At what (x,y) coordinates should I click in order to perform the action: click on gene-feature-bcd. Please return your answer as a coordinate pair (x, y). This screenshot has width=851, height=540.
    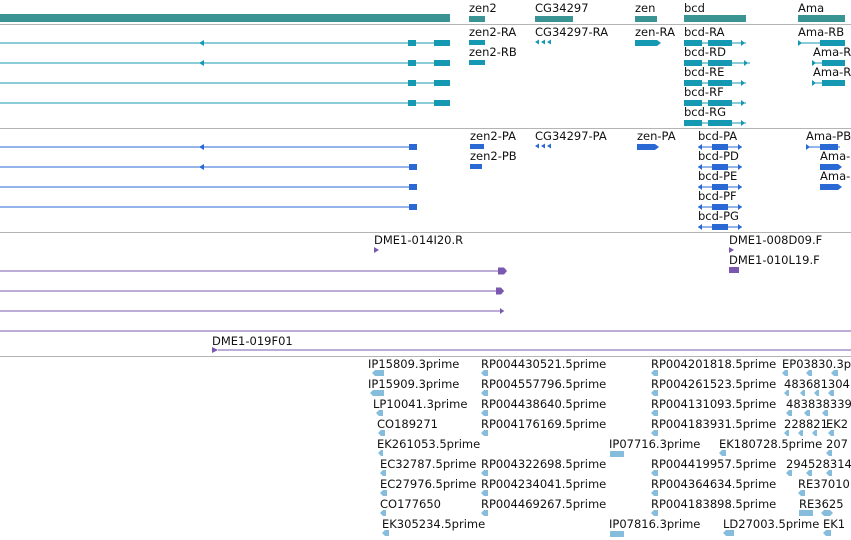
    Looking at the image, I should click on (715, 18).